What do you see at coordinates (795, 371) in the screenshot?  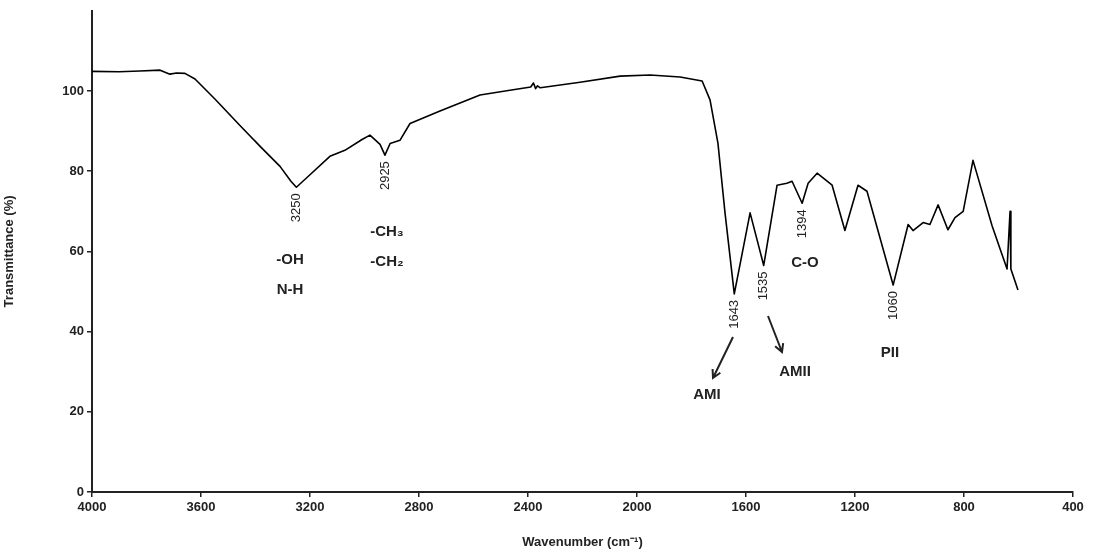 I see `annotation: AMII` at bounding box center [795, 371].